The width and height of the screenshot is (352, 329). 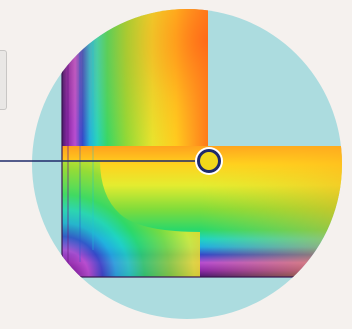 What do you see at coordinates (3, 80) in the screenshot?
I see `side-panel-handle-icon` at bounding box center [3, 80].